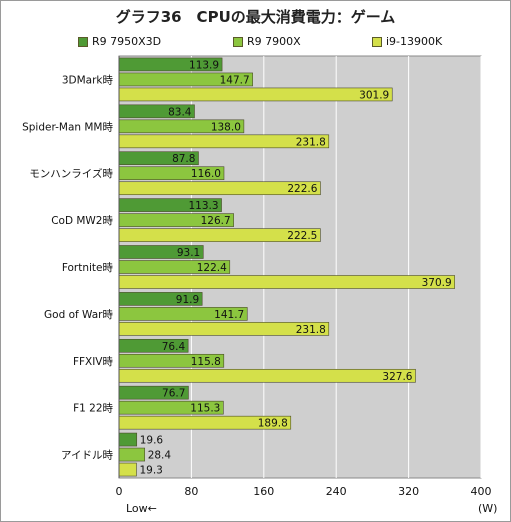  Describe the element at coordinates (205, 409) in the screenshot. I see `value-label-2-8: 115.3` at that location.